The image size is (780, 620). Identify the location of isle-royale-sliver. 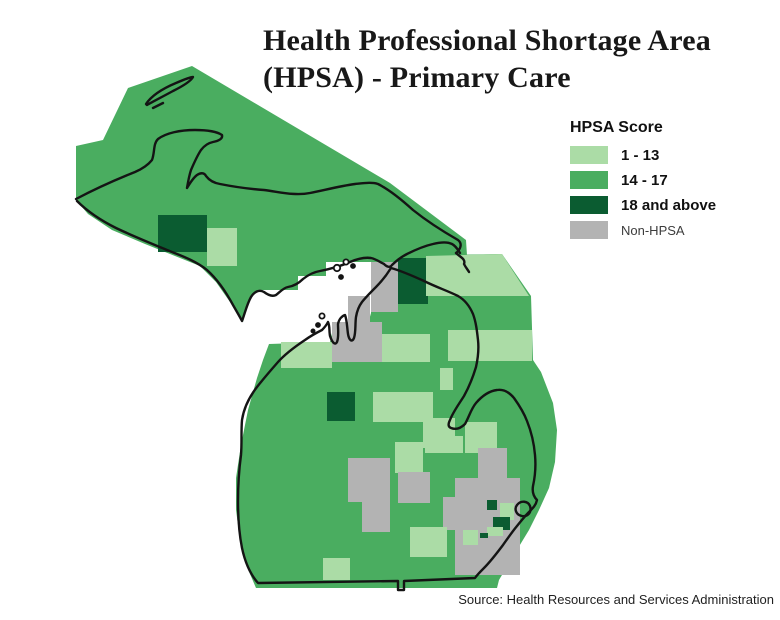
(158, 105).